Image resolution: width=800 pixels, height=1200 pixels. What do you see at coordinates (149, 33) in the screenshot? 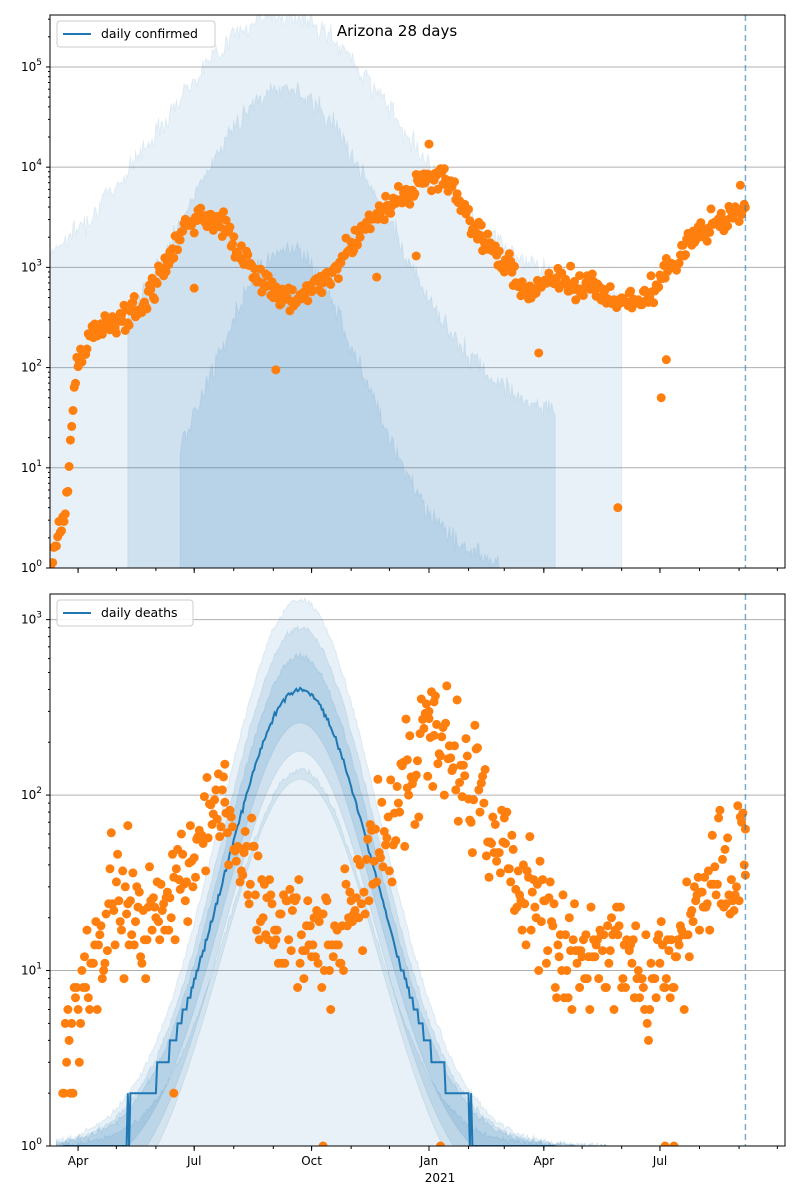
I see `cases-legend-label: daily confirmed` at bounding box center [149, 33].